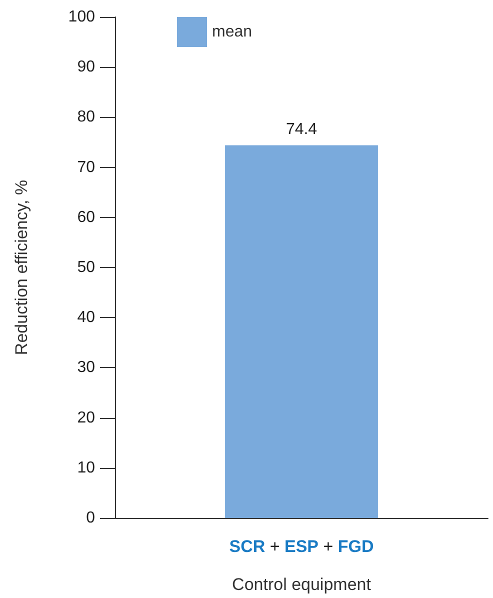 This screenshot has height=598, width=493. I want to click on y-tick-label: 100, so click(82, 17).